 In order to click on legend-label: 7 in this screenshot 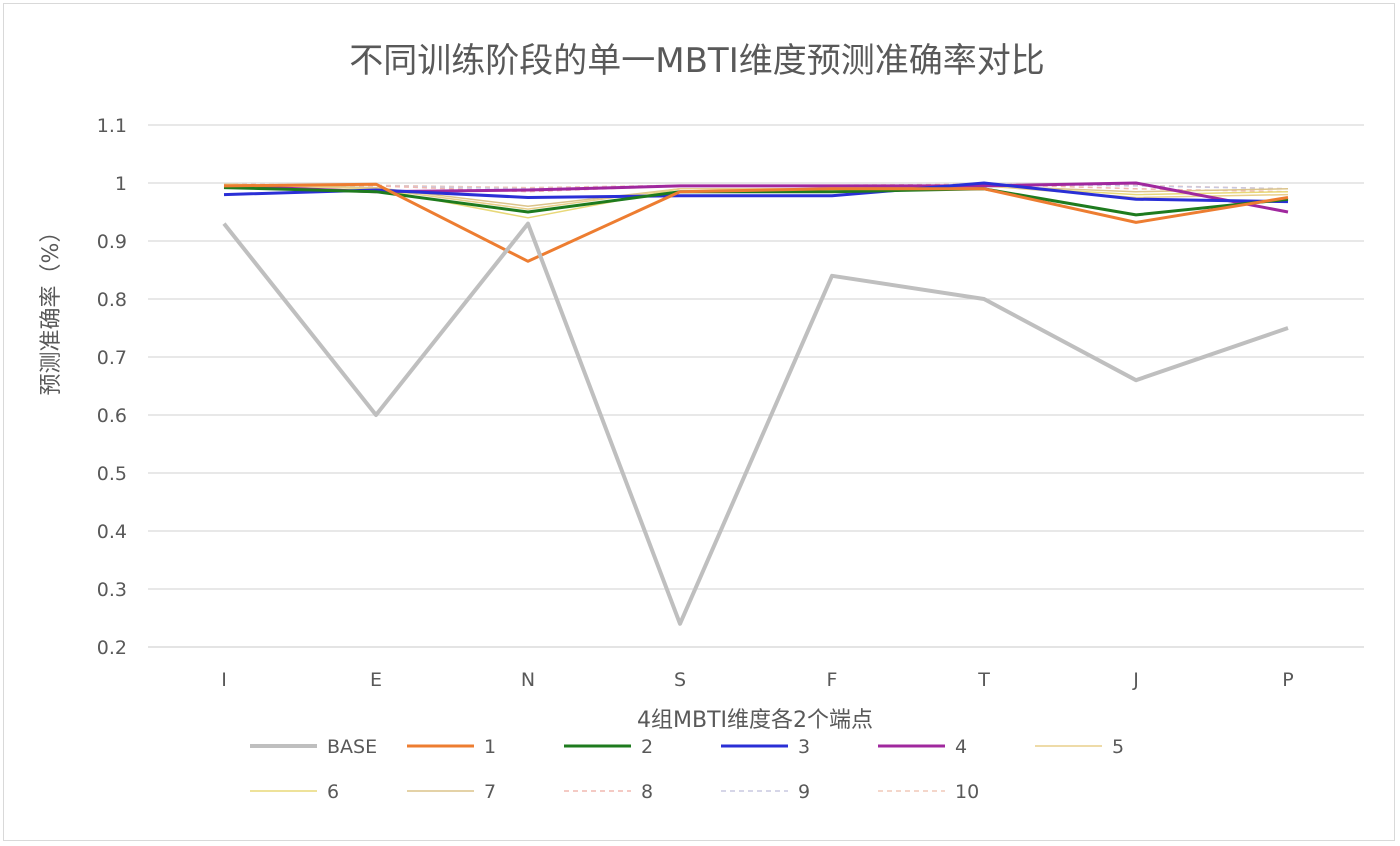, I will do `click(490, 792)`.